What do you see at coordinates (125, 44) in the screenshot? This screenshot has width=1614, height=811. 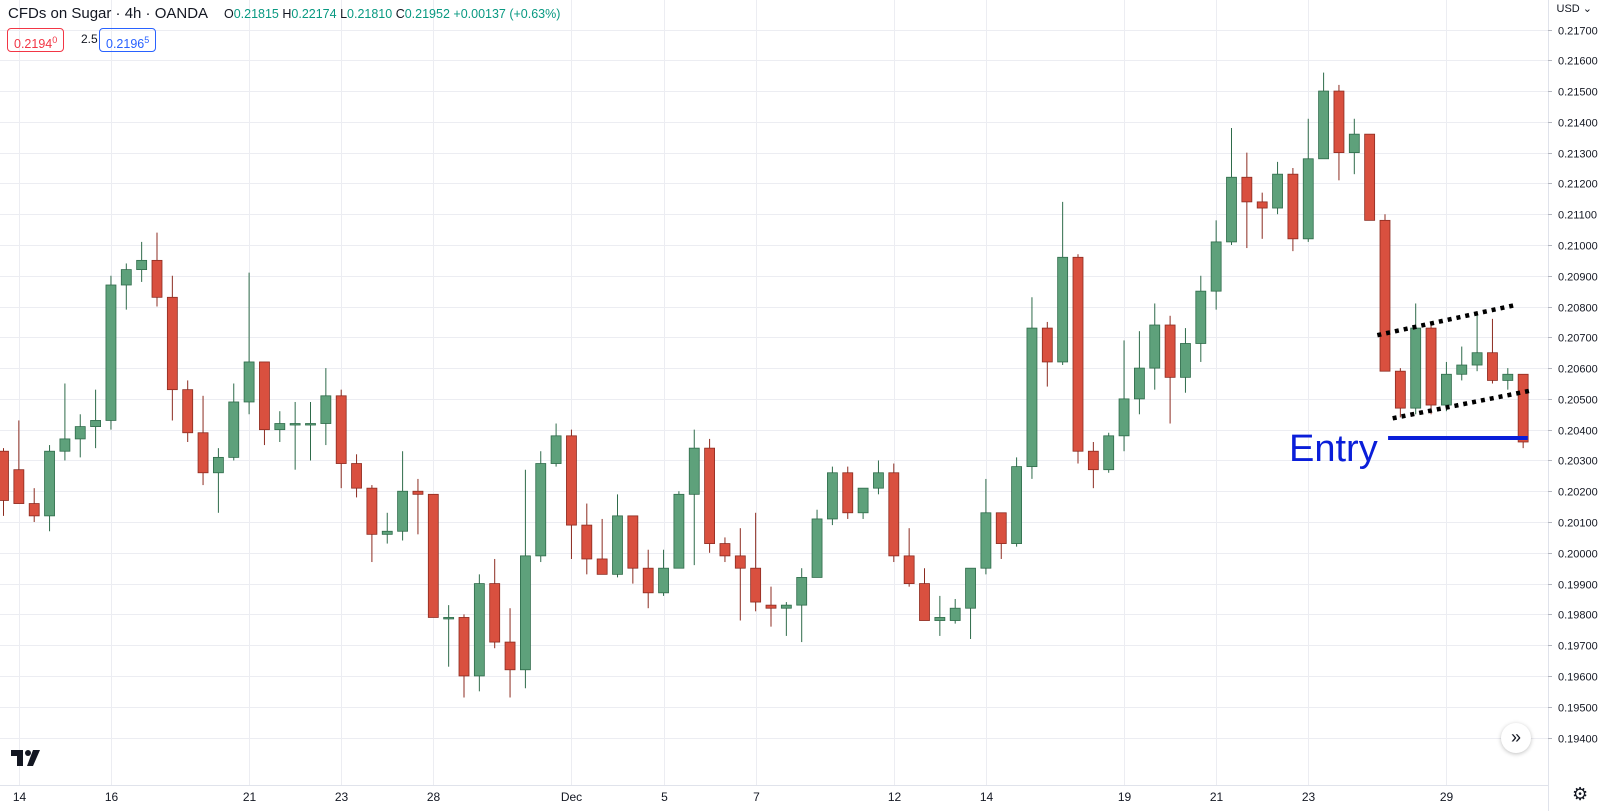 I see `ask-main: 0.2196` at bounding box center [125, 44].